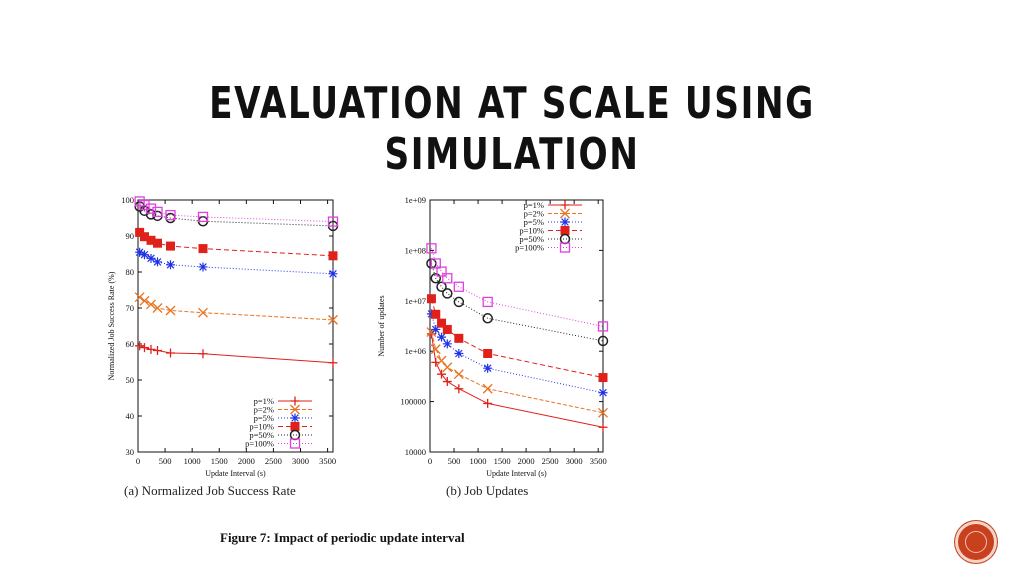 The width and height of the screenshot is (1024, 576). What do you see at coordinates (414, 402) in the screenshot?
I see `y-tick-label: 100000` at bounding box center [414, 402].